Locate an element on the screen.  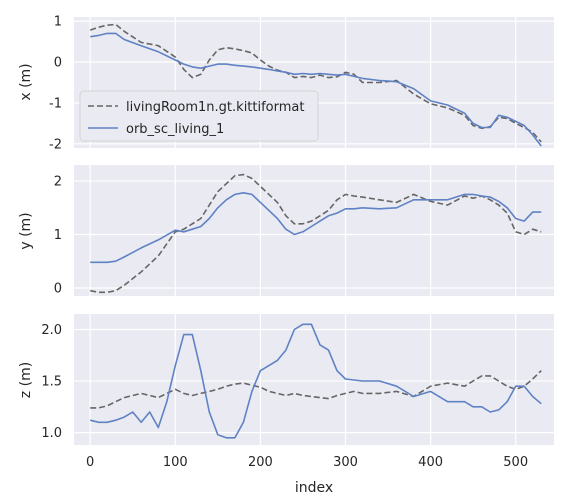
xtick-label: 400 is located at coordinates (430, 462).